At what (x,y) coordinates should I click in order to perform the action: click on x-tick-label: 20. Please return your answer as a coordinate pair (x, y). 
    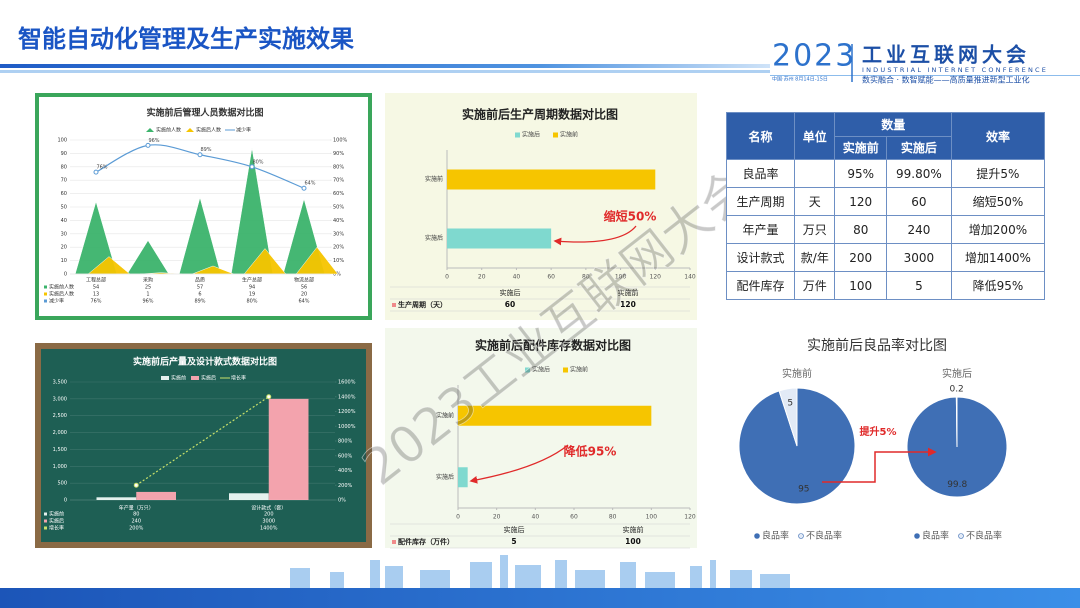
    Looking at the image, I should click on (497, 517).